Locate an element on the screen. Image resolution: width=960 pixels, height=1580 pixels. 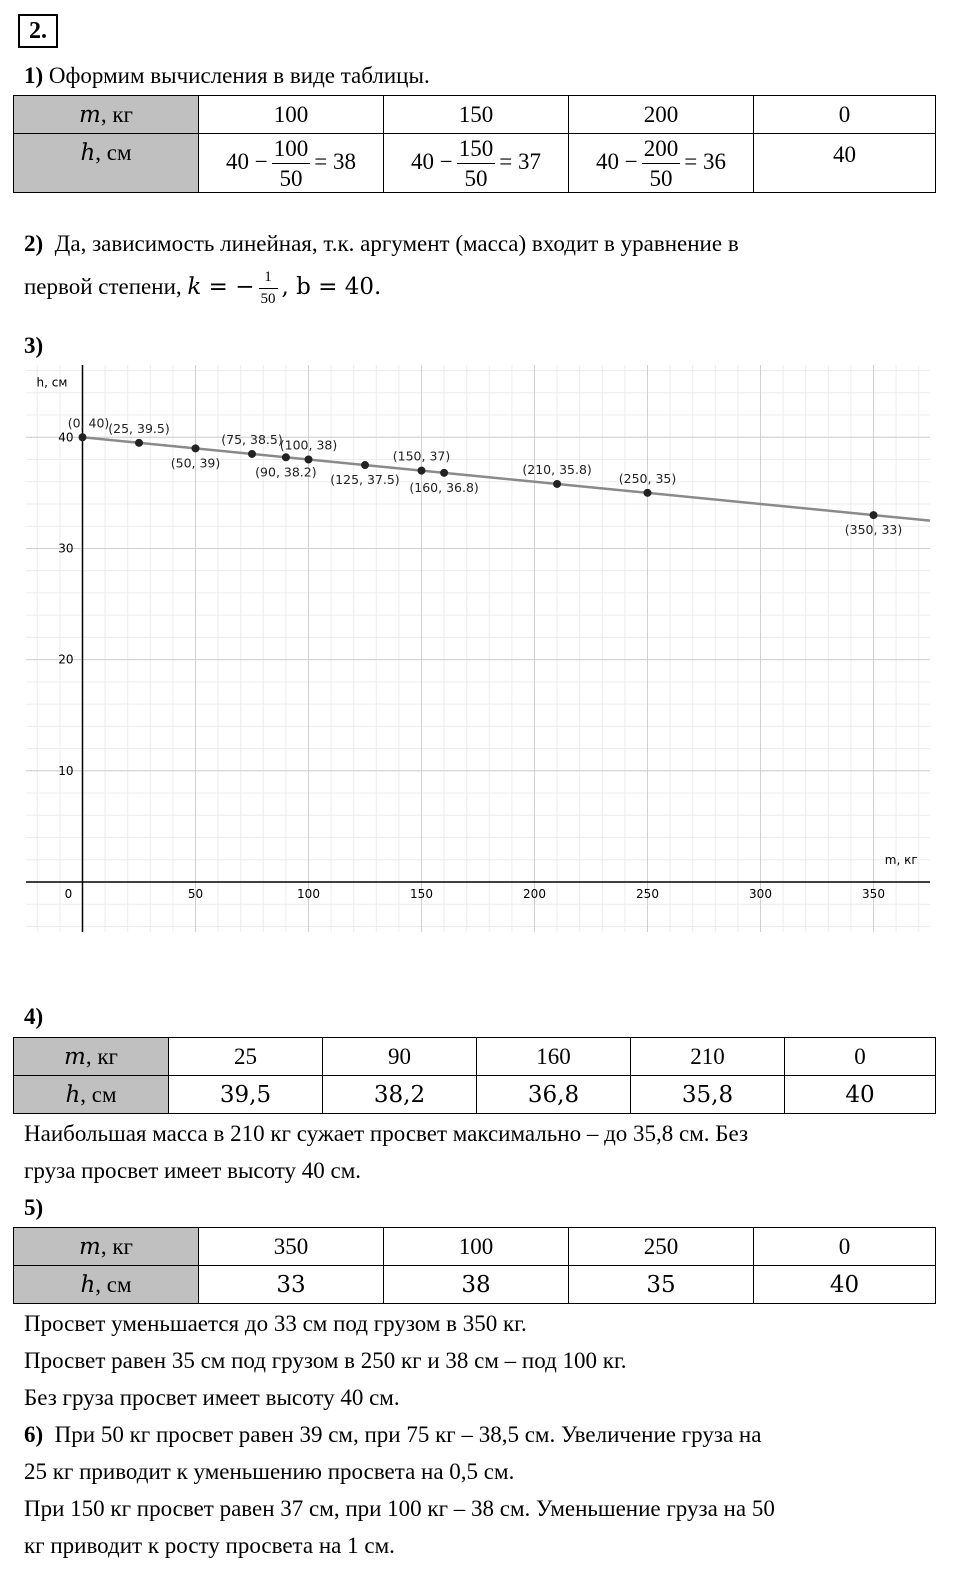
table-cell: 25 is located at coordinates (245, 1056).